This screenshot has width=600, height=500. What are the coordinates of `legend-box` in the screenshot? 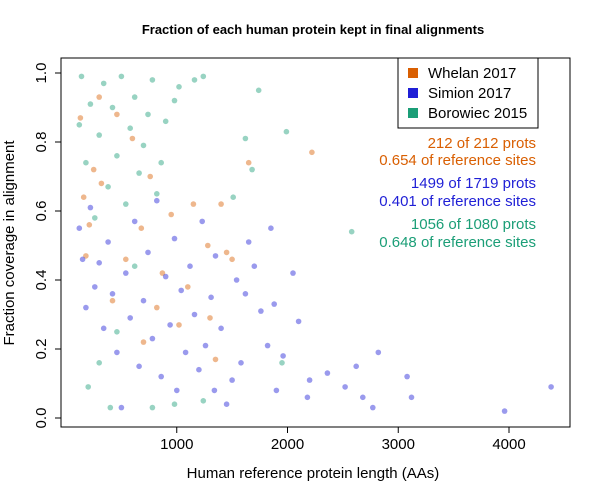 It's located at (468, 93).